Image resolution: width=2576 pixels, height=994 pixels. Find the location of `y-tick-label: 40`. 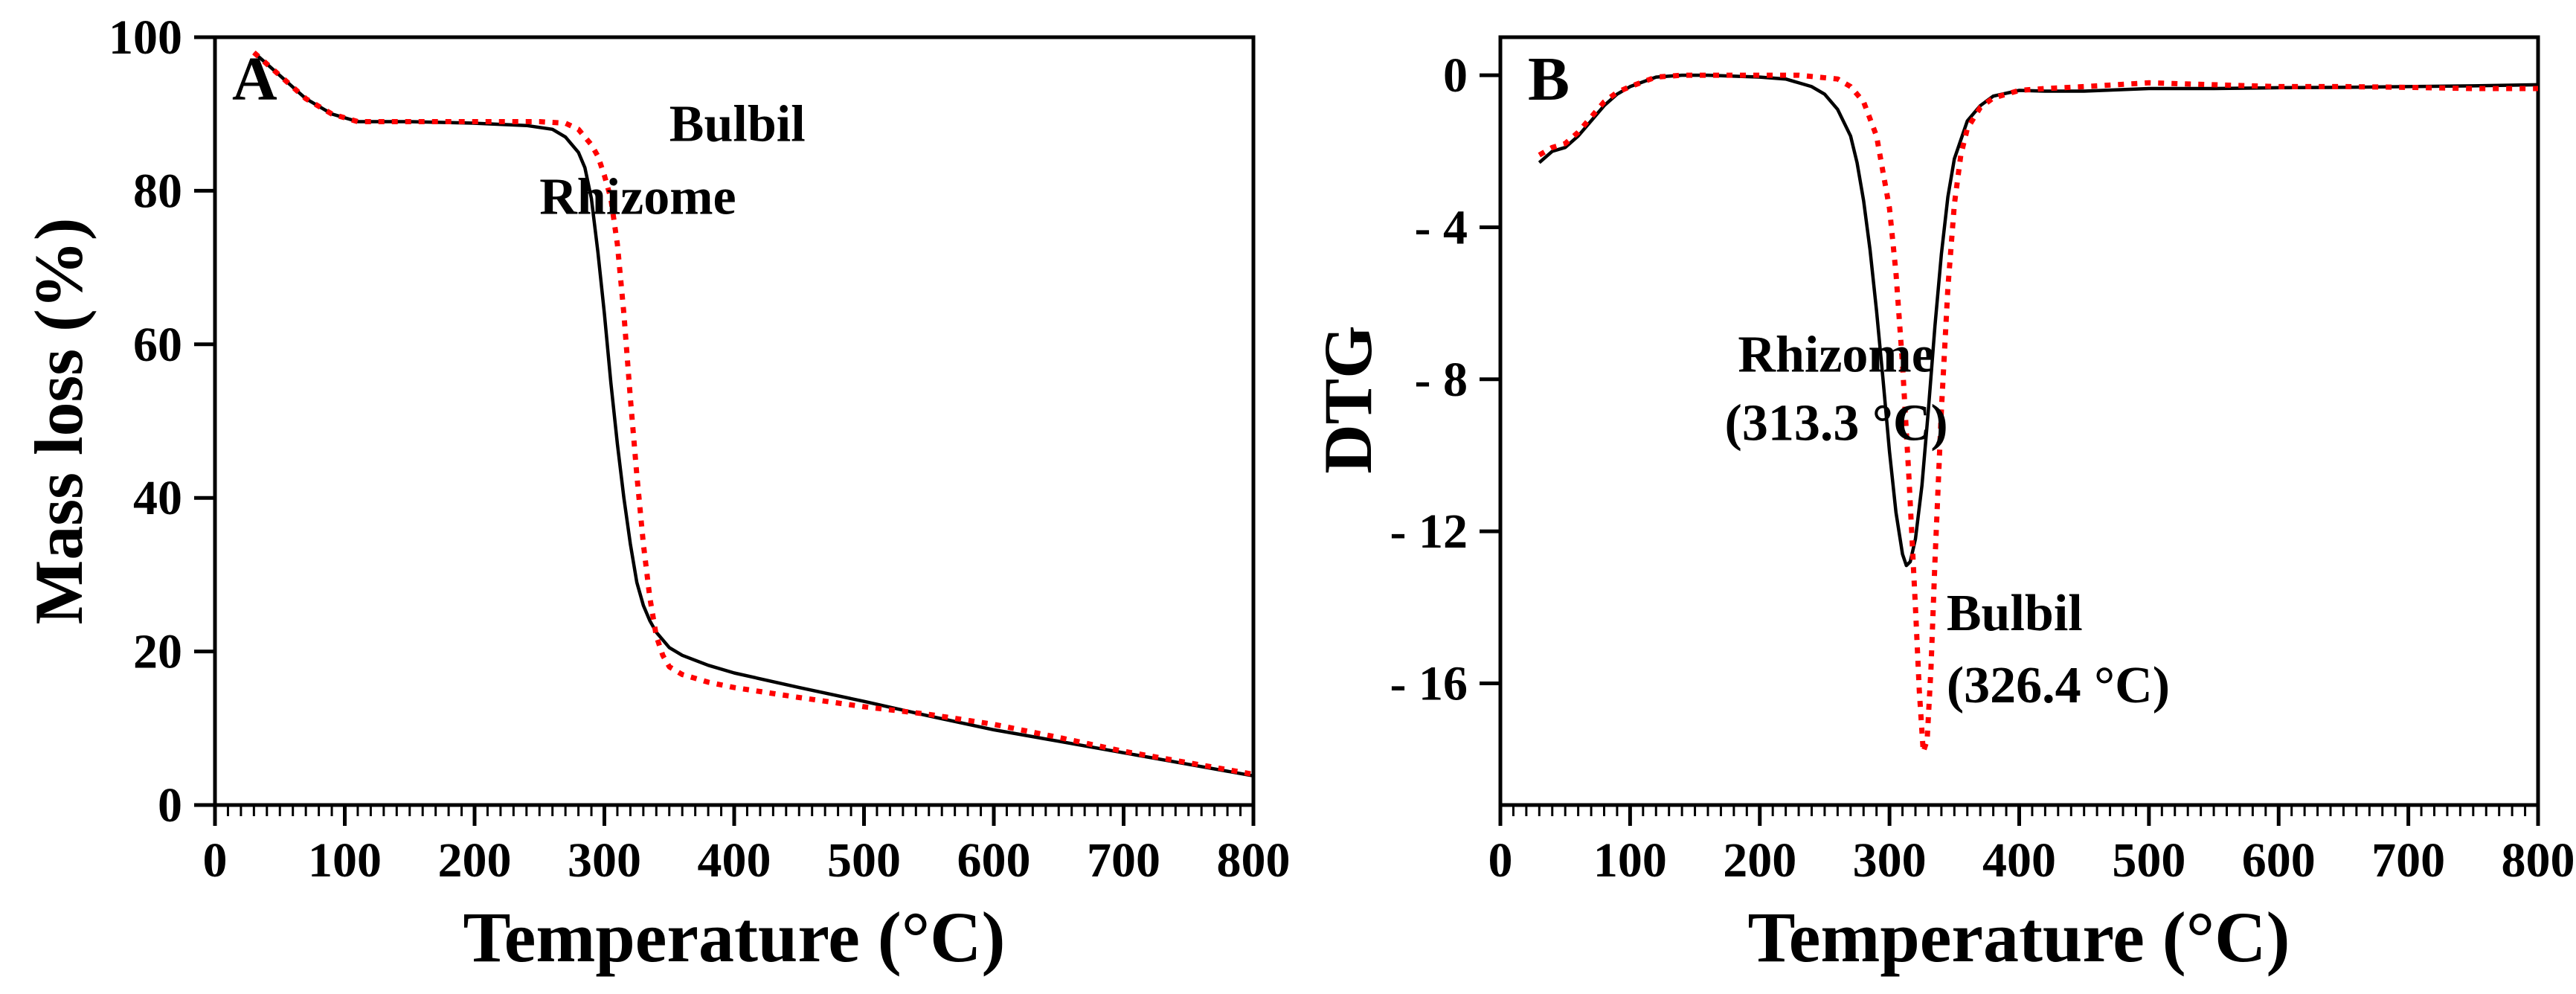

y-tick-label: 40 is located at coordinates (157, 498).